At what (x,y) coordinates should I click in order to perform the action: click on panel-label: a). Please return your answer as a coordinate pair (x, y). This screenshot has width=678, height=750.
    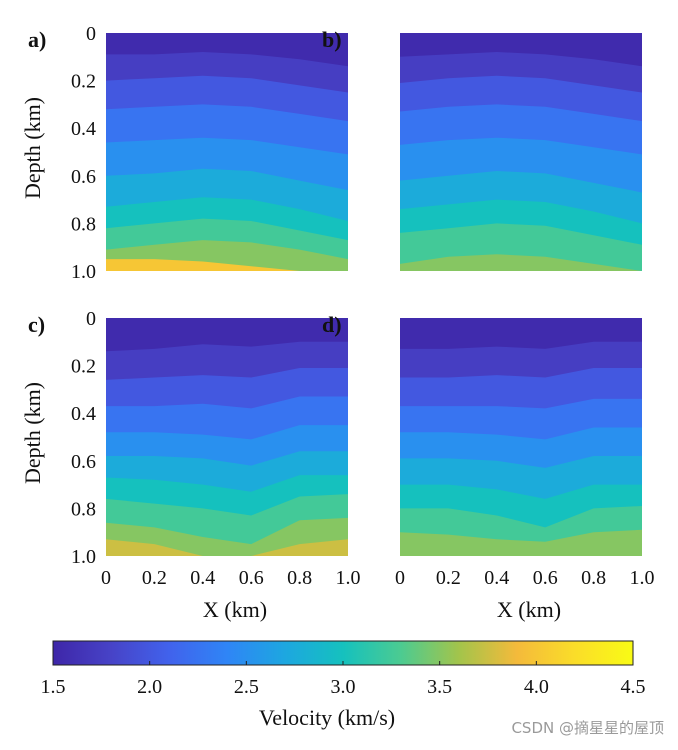
    Looking at the image, I should click on (37, 39).